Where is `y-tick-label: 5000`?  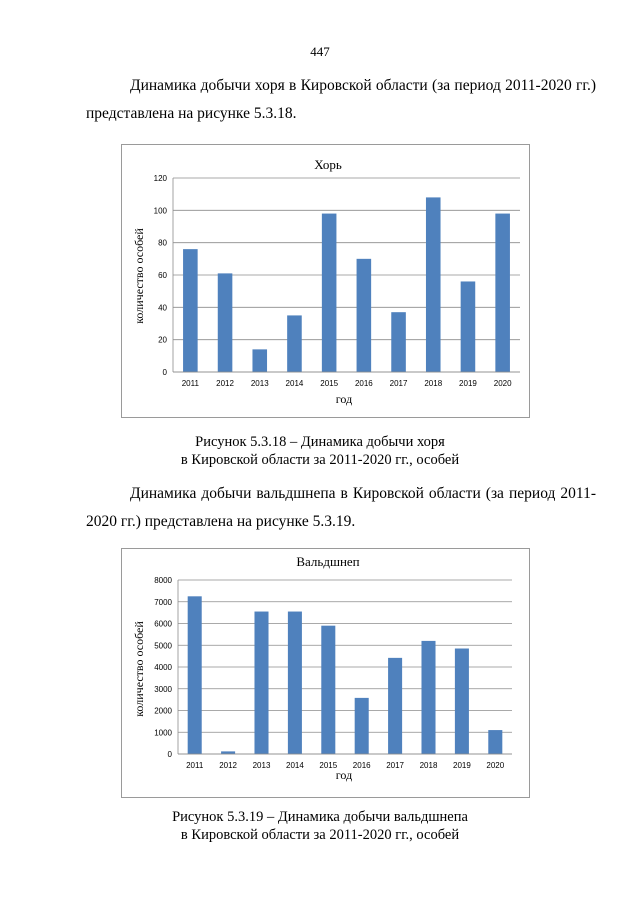 y-tick-label: 5000 is located at coordinates (163, 645).